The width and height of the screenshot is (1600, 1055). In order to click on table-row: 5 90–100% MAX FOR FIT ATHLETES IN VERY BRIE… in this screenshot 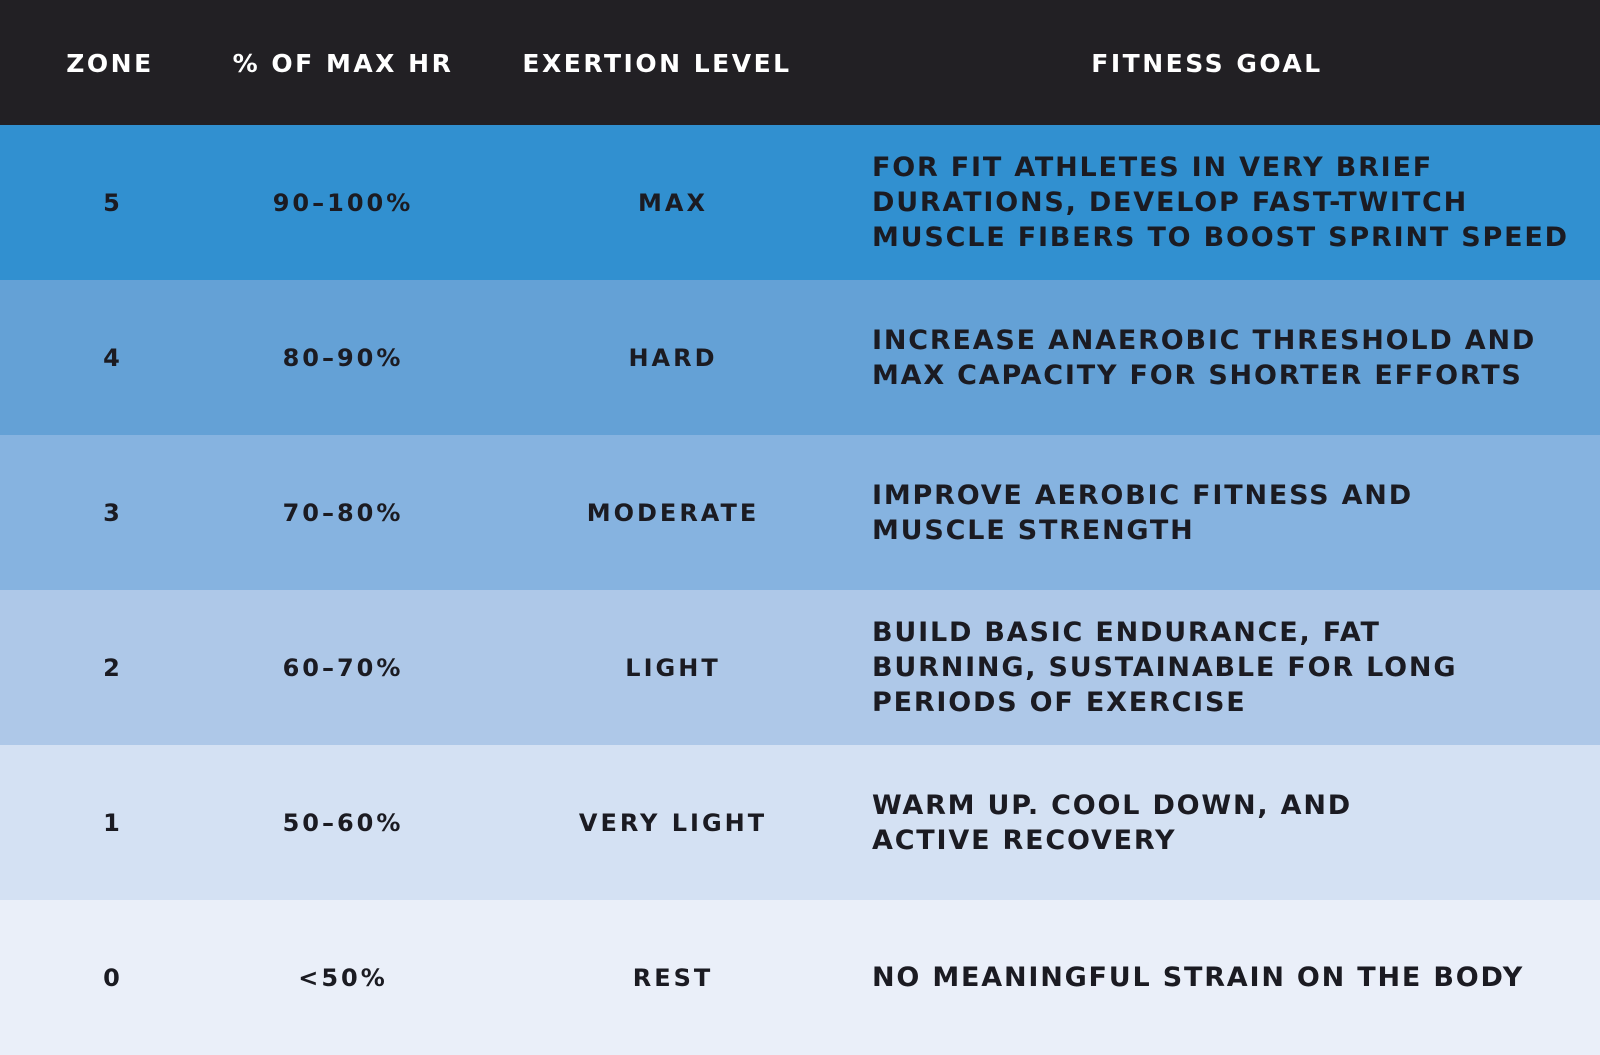, I will do `click(800, 202)`.